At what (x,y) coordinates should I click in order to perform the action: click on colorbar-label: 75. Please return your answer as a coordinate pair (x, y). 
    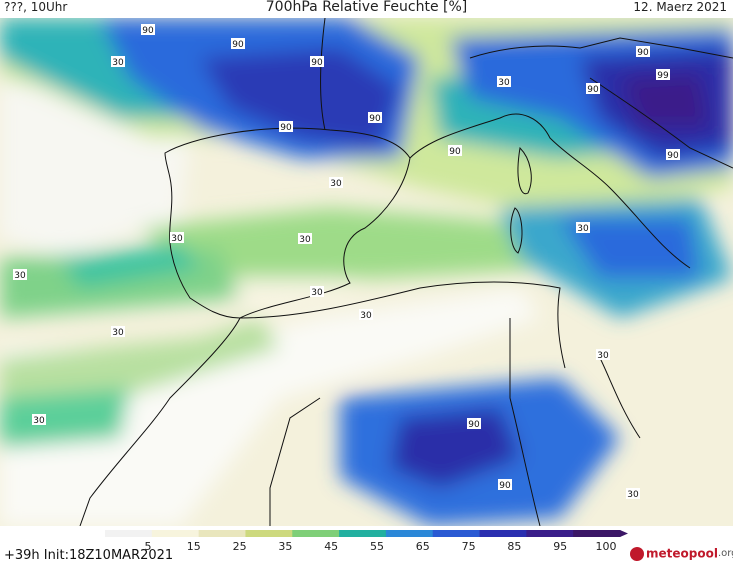
    Looking at the image, I should click on (469, 546).